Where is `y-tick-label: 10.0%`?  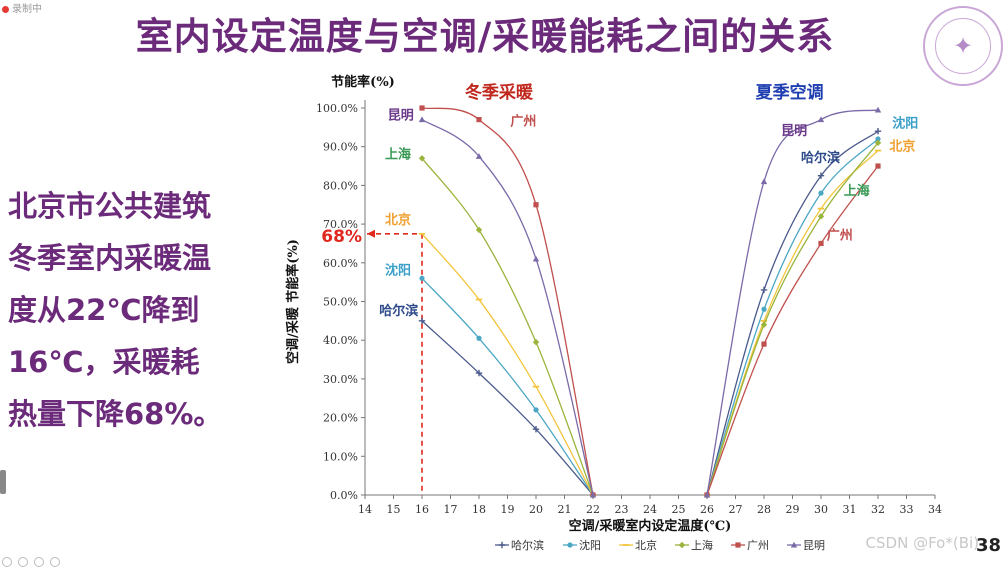 y-tick-label: 10.0% is located at coordinates (340, 456).